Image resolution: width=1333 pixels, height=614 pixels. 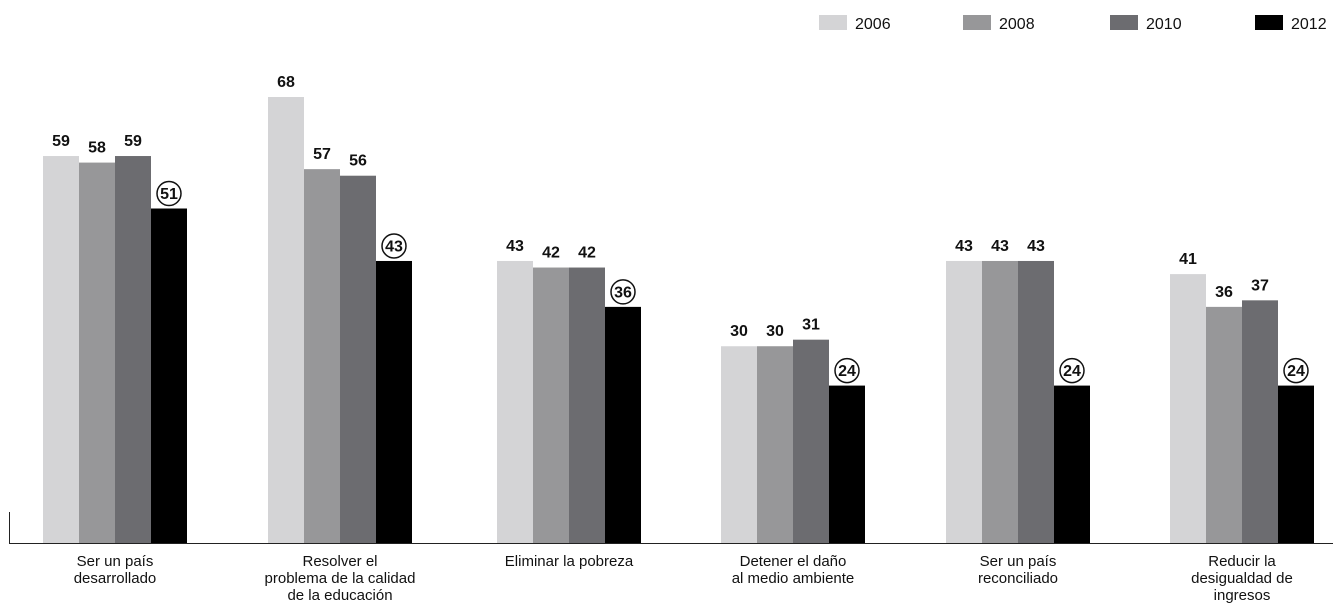 What do you see at coordinates (587, 405) in the screenshot?
I see `bar-2010-cat3` at bounding box center [587, 405].